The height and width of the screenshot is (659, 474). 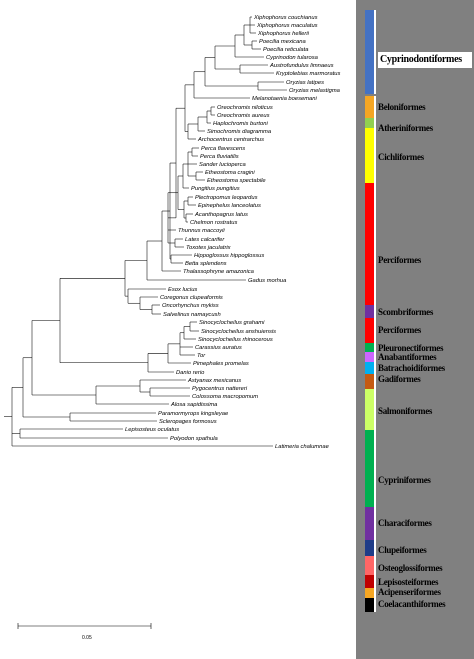 What do you see at coordinates (305, 83) in the screenshot?
I see `taxon-label: Oryzias latipes` at bounding box center [305, 83].